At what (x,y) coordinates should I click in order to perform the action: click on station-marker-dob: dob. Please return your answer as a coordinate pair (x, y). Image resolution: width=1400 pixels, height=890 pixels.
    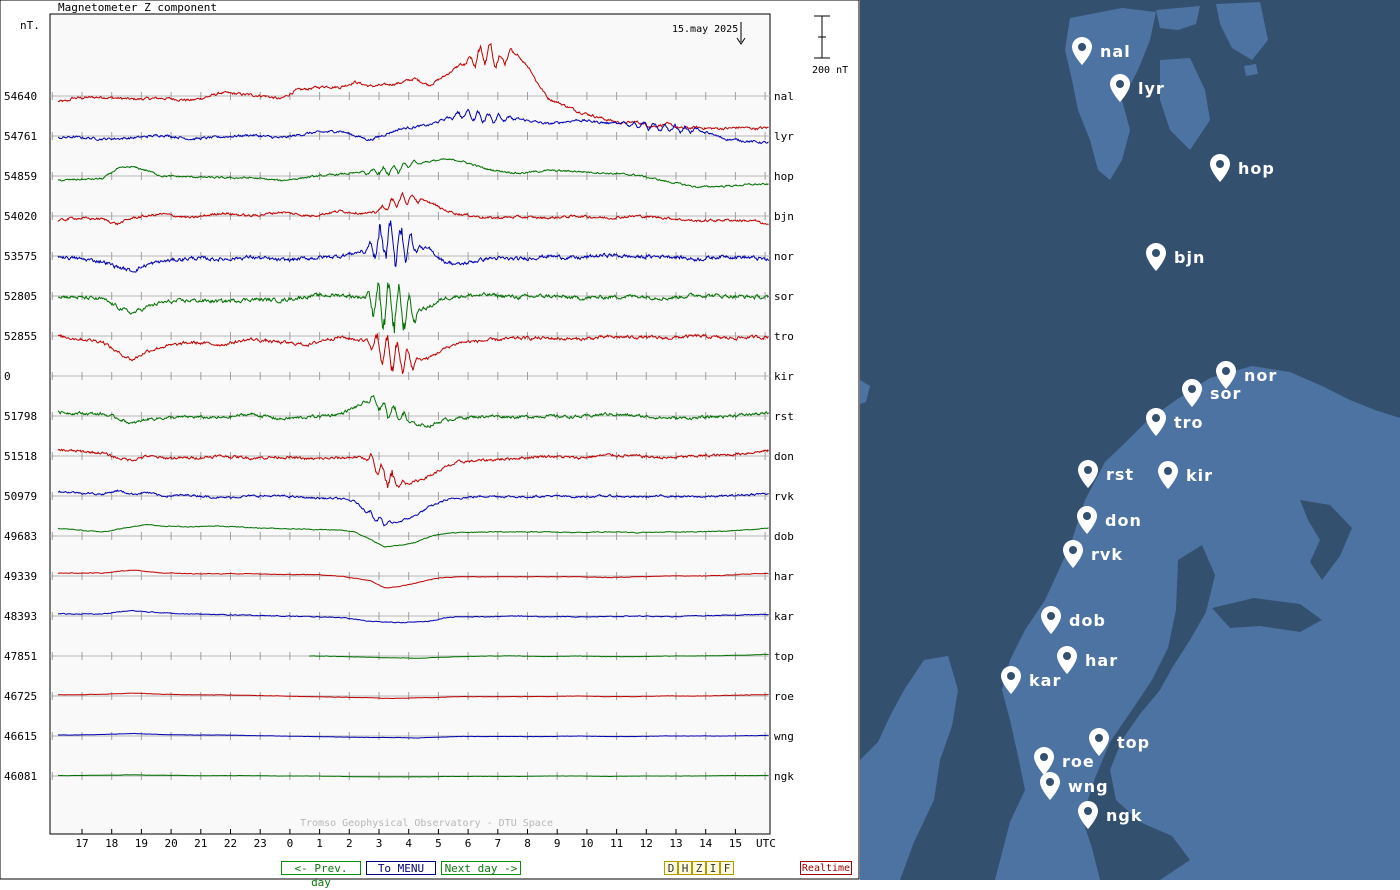
    Looking at the image, I should click on (1073, 620).